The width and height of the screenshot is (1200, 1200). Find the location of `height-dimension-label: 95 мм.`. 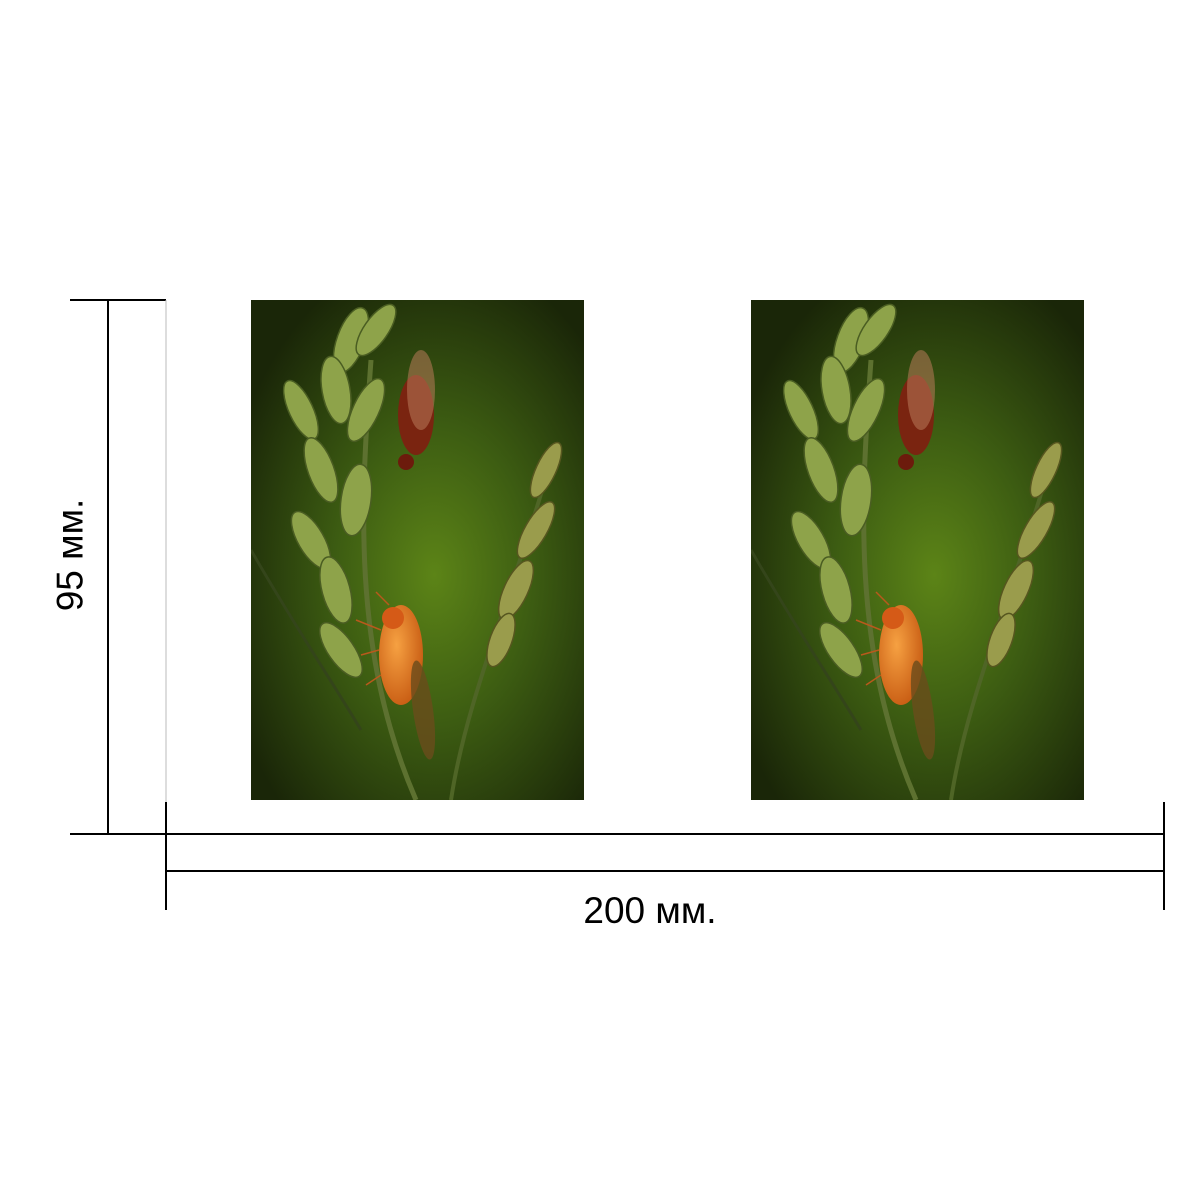

height-dimension-label: 95 мм. is located at coordinates (70, 555).